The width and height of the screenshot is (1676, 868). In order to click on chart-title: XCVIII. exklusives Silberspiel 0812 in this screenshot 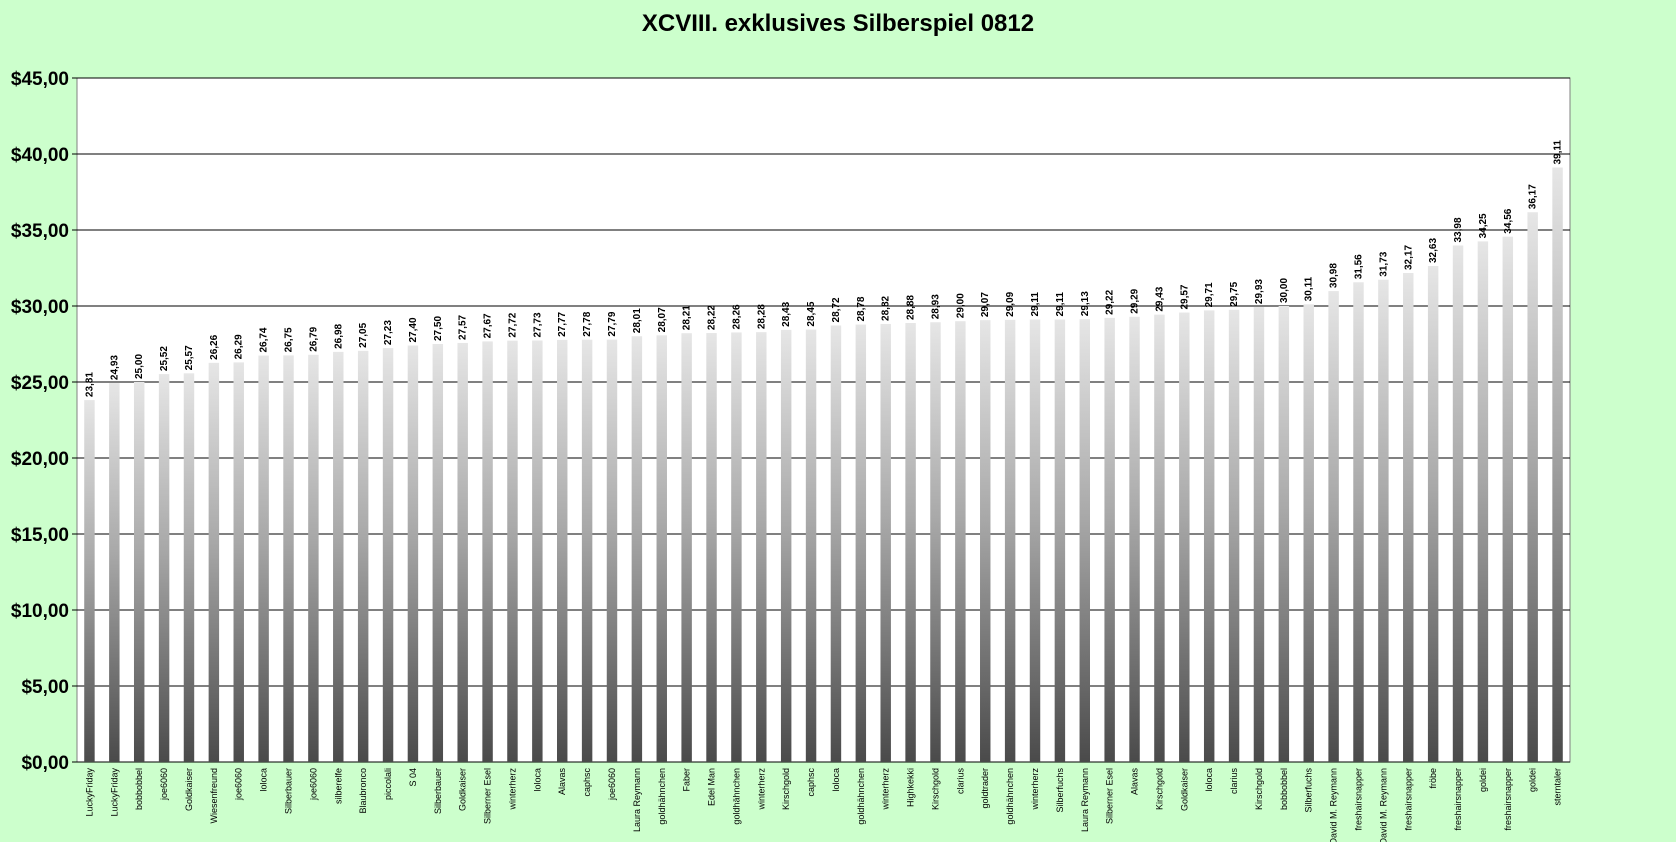, I will do `click(838, 23)`.